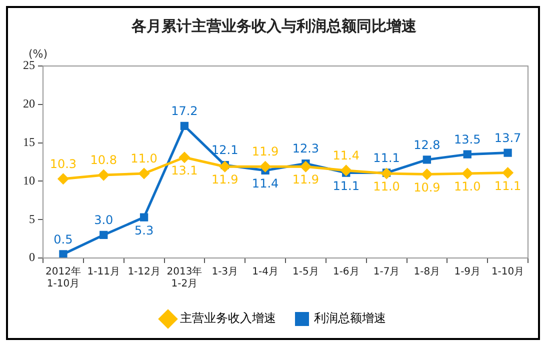  Describe the element at coordinates (103, 160) in the screenshot. I see `data-label: 10.8` at that location.